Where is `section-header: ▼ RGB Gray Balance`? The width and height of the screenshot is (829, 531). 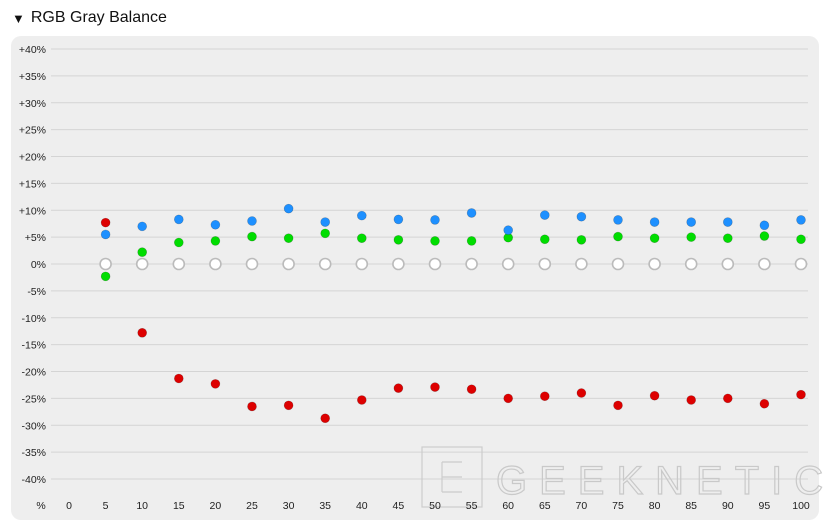 section-header: ▼ RGB Gray Balance is located at coordinates (89, 18).